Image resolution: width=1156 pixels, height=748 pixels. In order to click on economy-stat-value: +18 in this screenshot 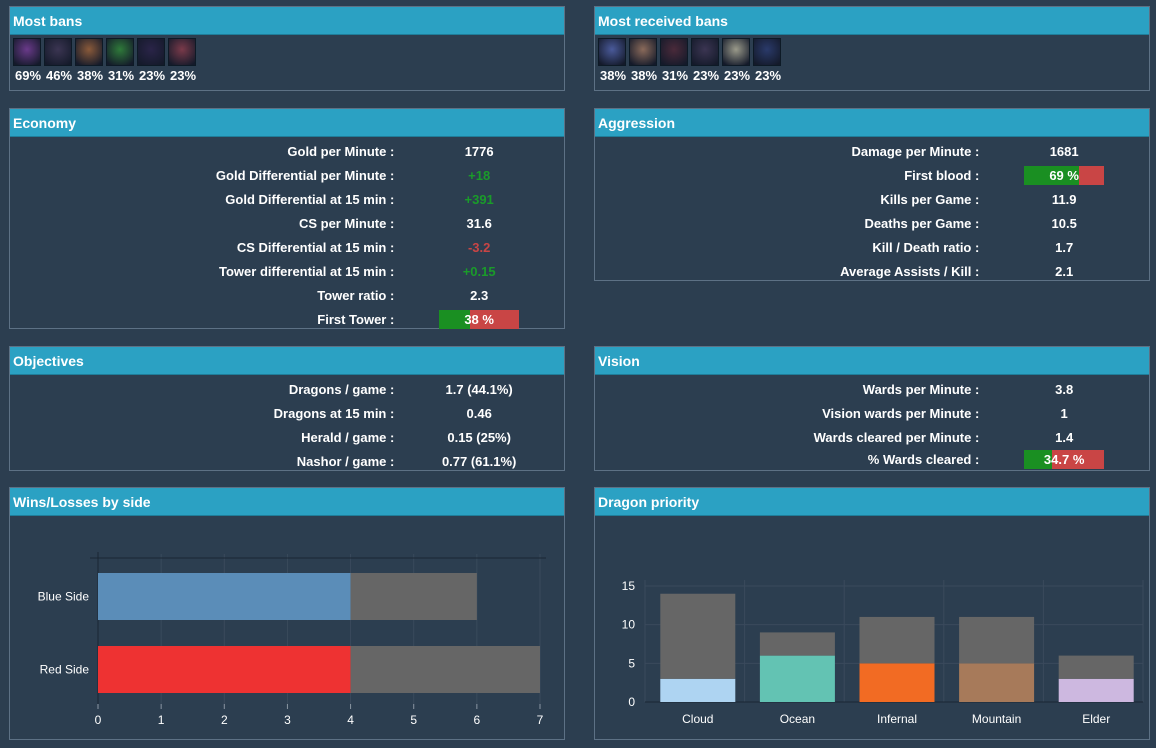, I will do `click(479, 175)`.